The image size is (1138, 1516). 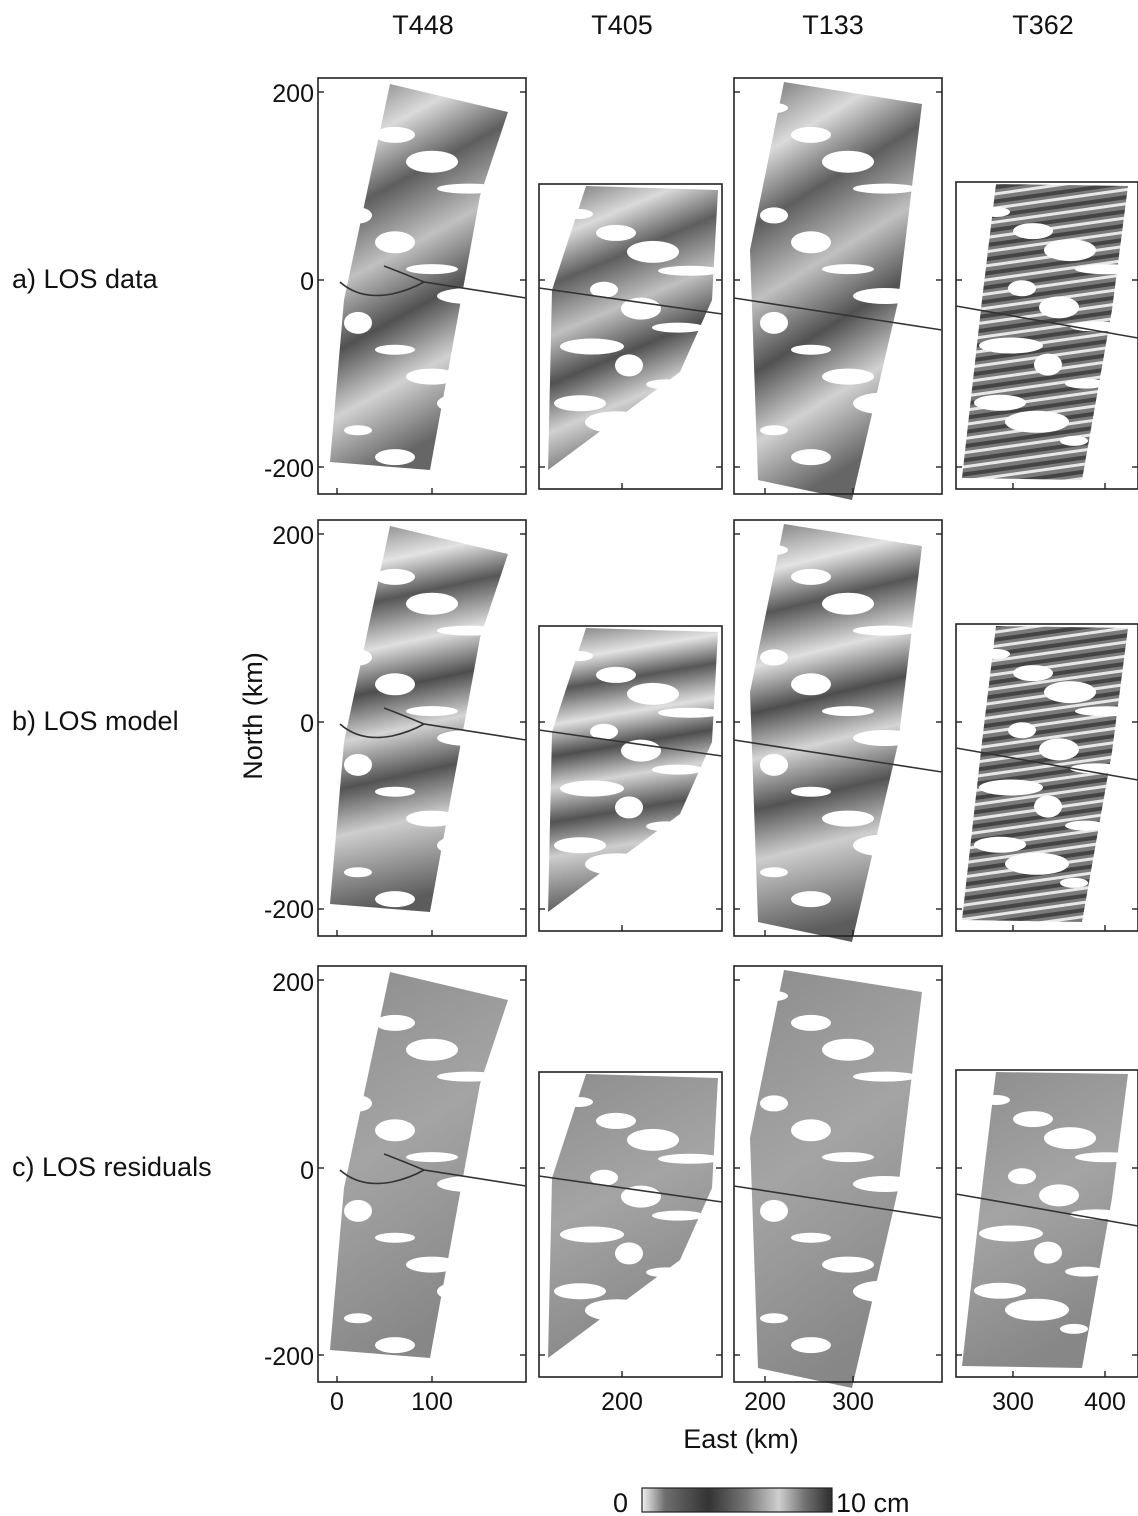 What do you see at coordinates (1043, 25) in the screenshot?
I see `column-header-t362: T362` at bounding box center [1043, 25].